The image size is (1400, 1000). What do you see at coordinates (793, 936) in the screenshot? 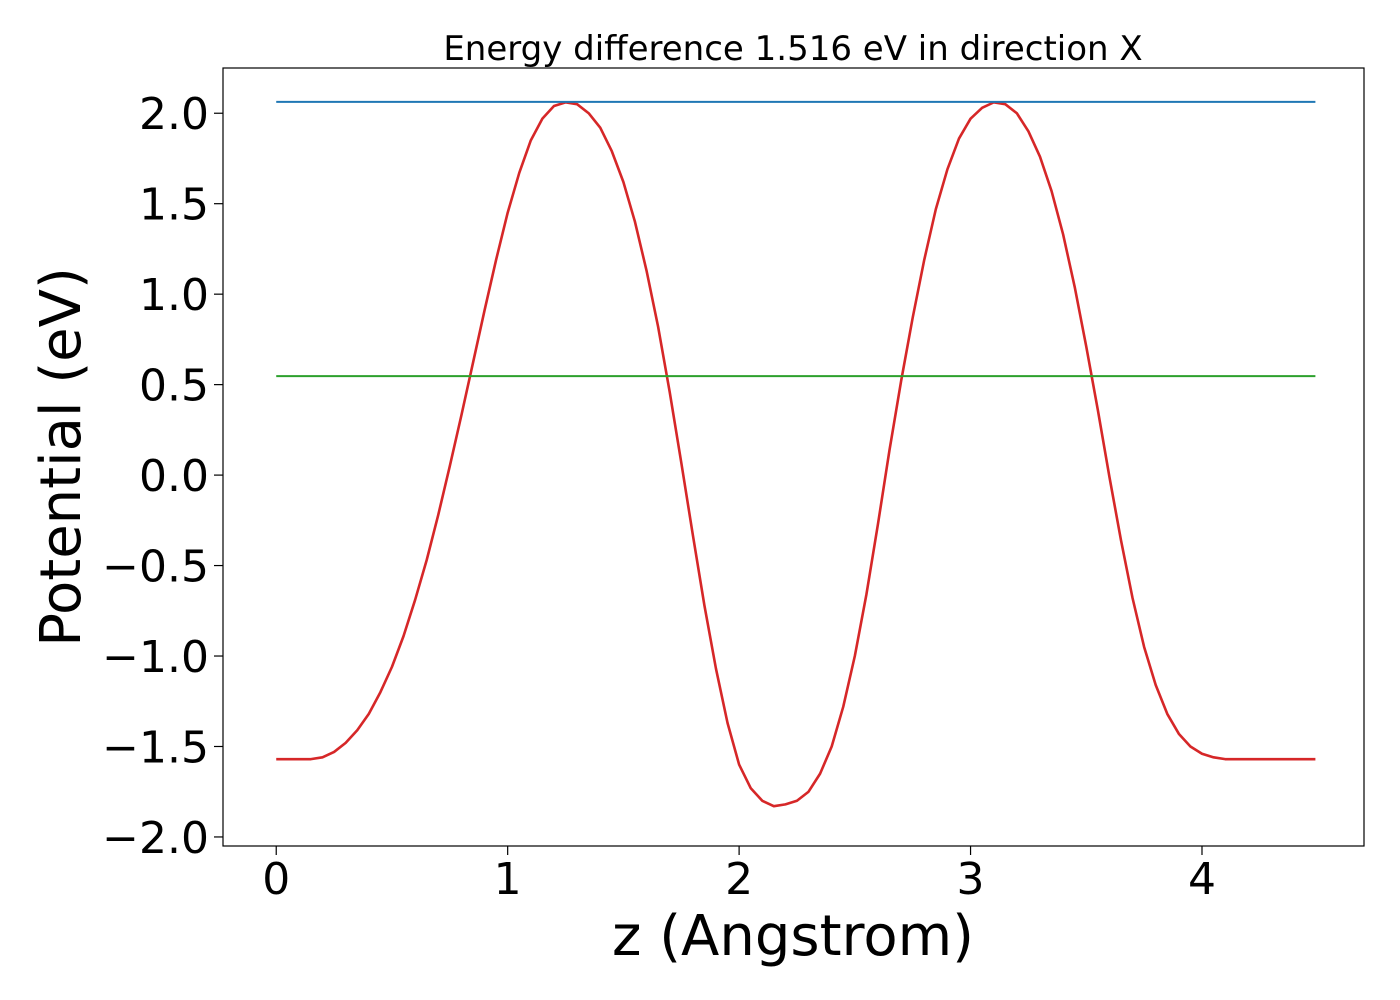
I see `x-axis-label: z (Angstrom)` at bounding box center [793, 936].